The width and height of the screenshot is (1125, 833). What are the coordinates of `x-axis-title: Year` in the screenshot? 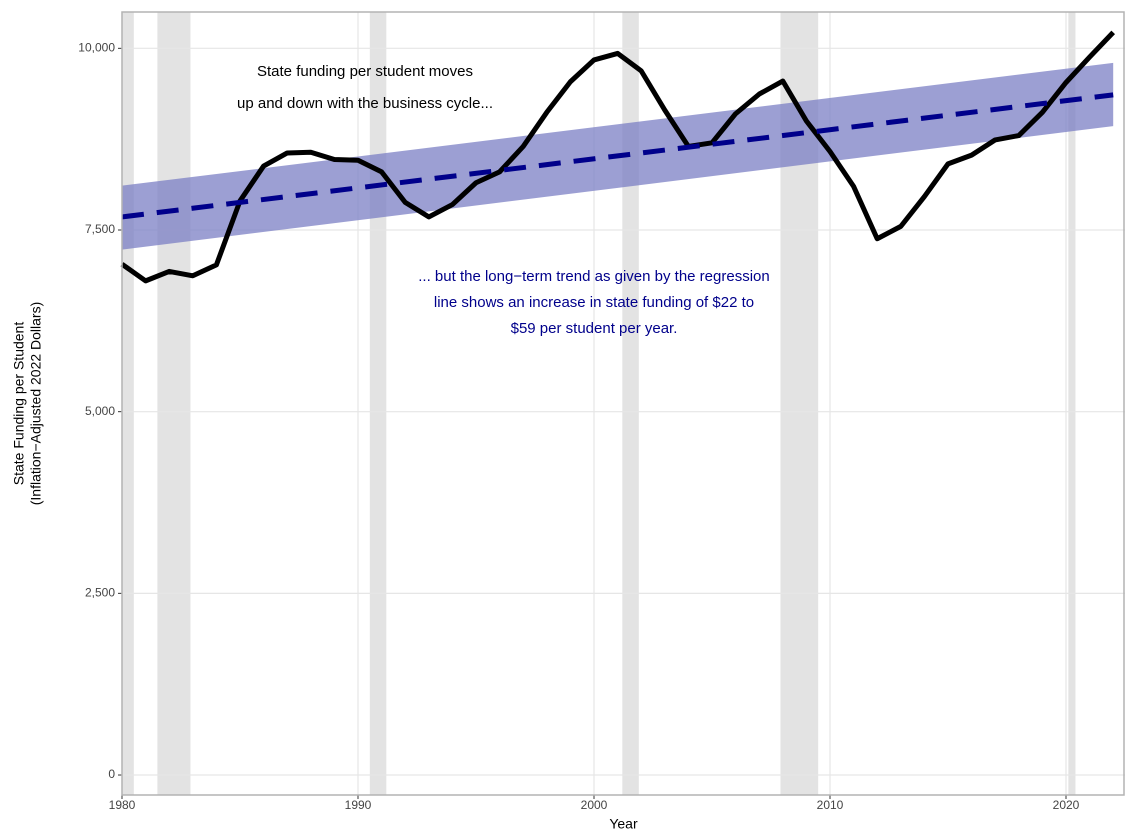 It's located at (623, 824).